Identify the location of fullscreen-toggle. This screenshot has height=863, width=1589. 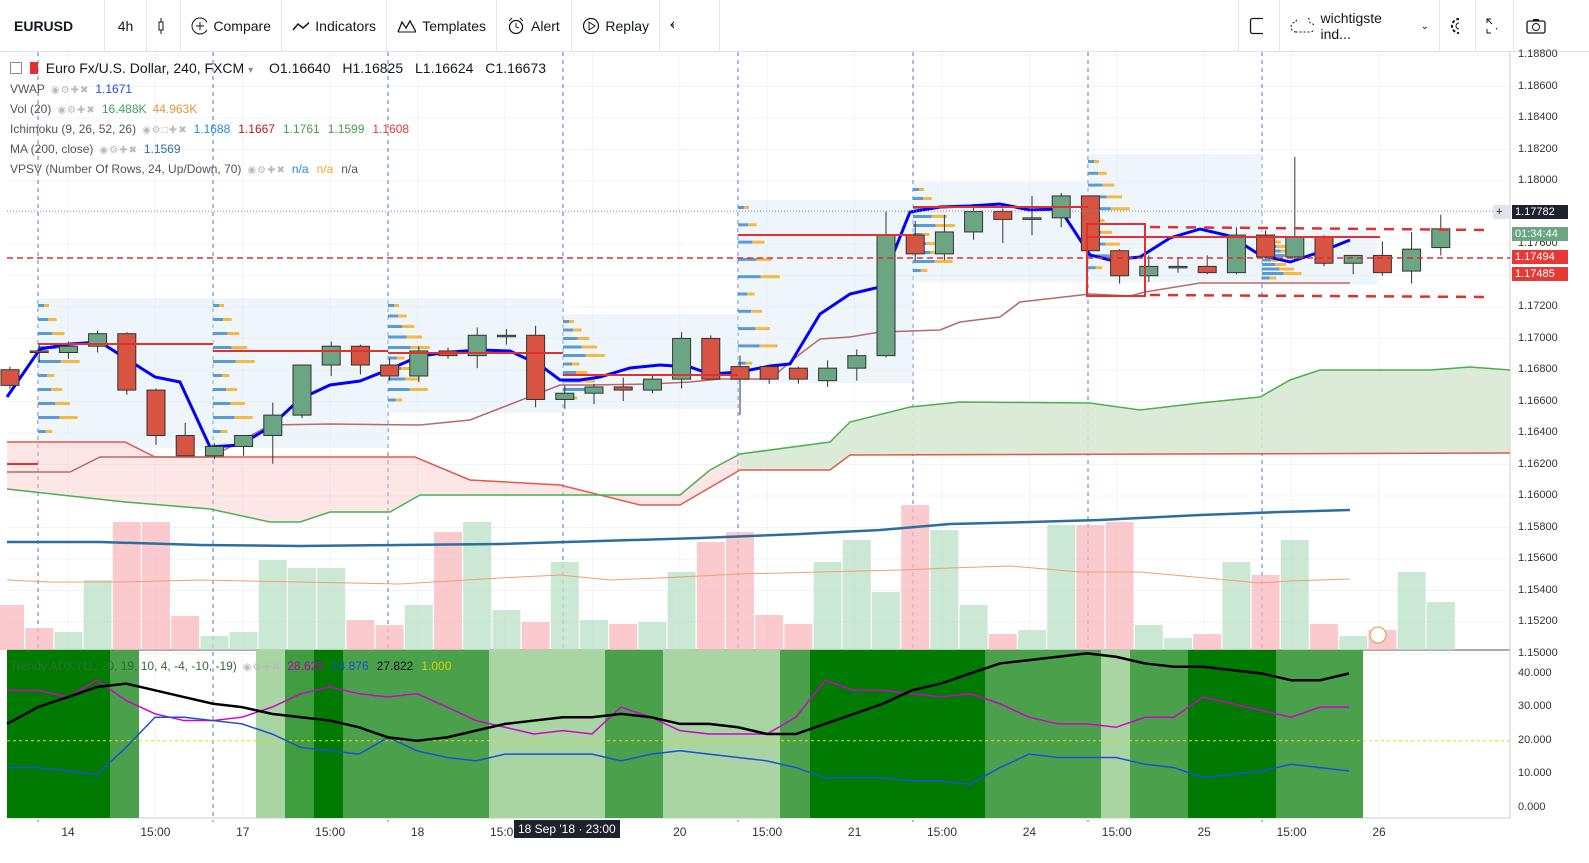
(1259, 26).